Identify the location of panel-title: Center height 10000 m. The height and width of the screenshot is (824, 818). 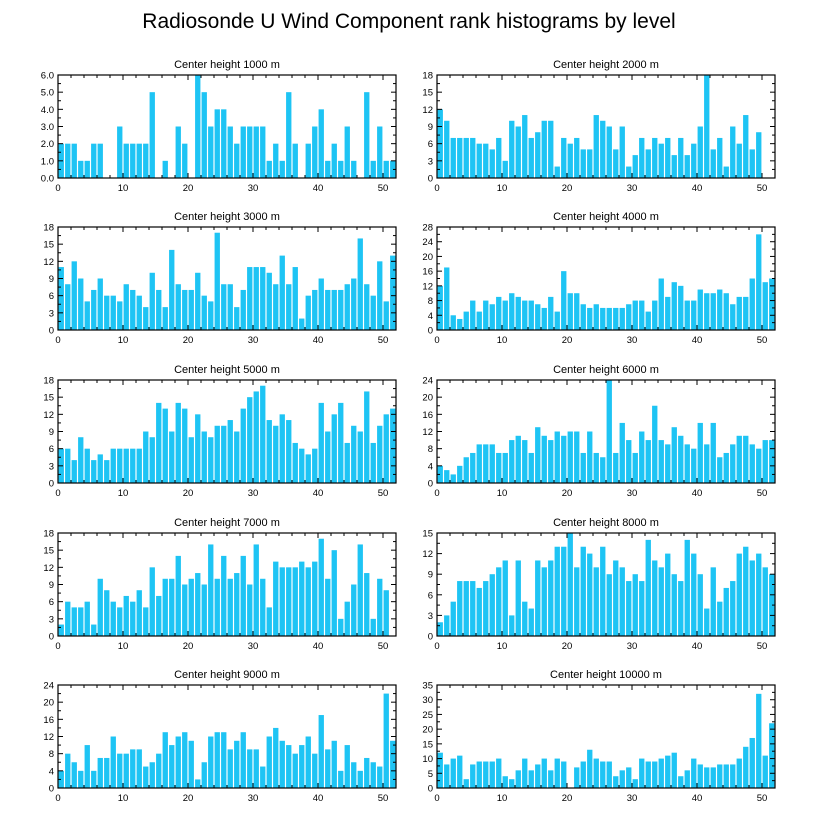
(606, 675).